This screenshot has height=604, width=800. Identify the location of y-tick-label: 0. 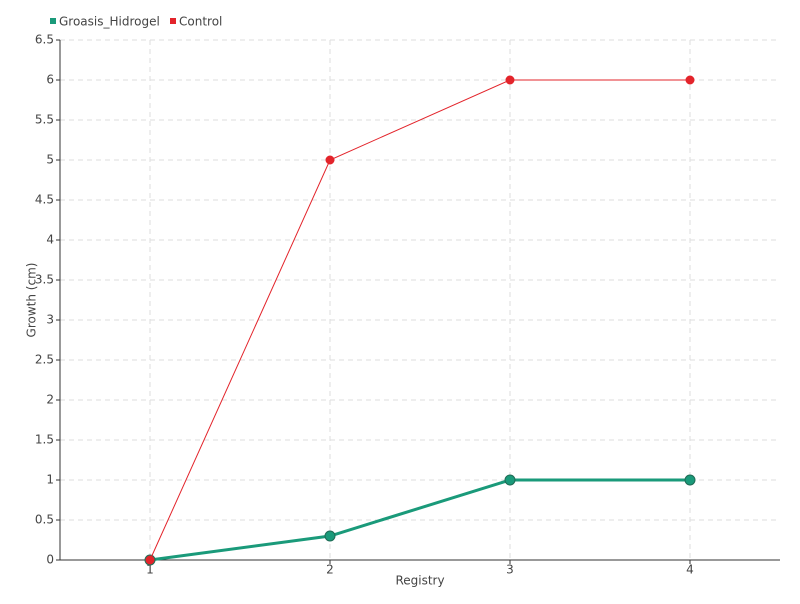
(50, 560).